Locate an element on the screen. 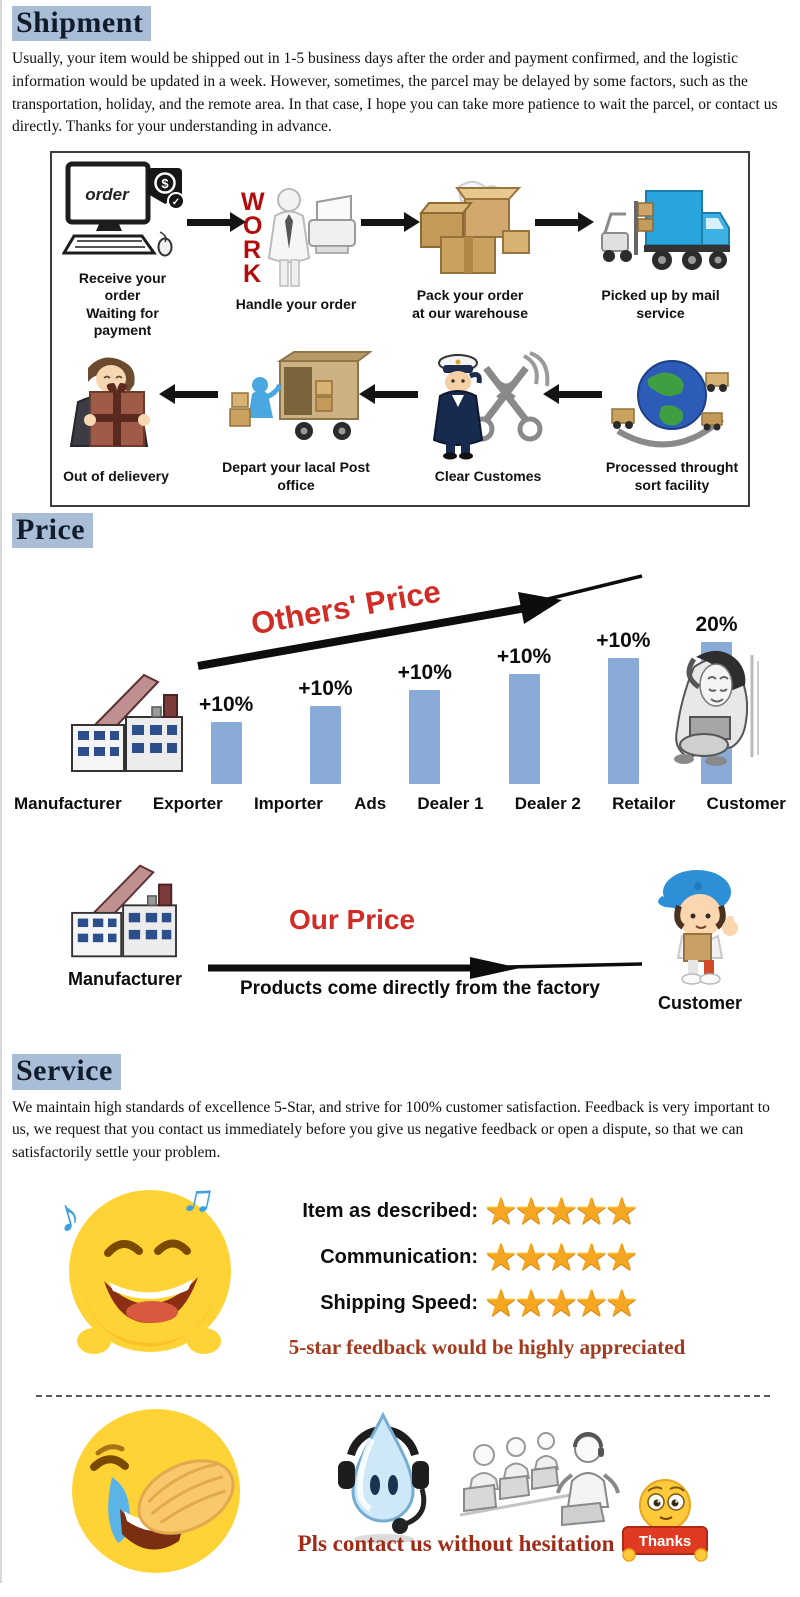 Image resolution: width=800 pixels, height=1597 pixels. support-team-icon is located at coordinates (538, 1477).